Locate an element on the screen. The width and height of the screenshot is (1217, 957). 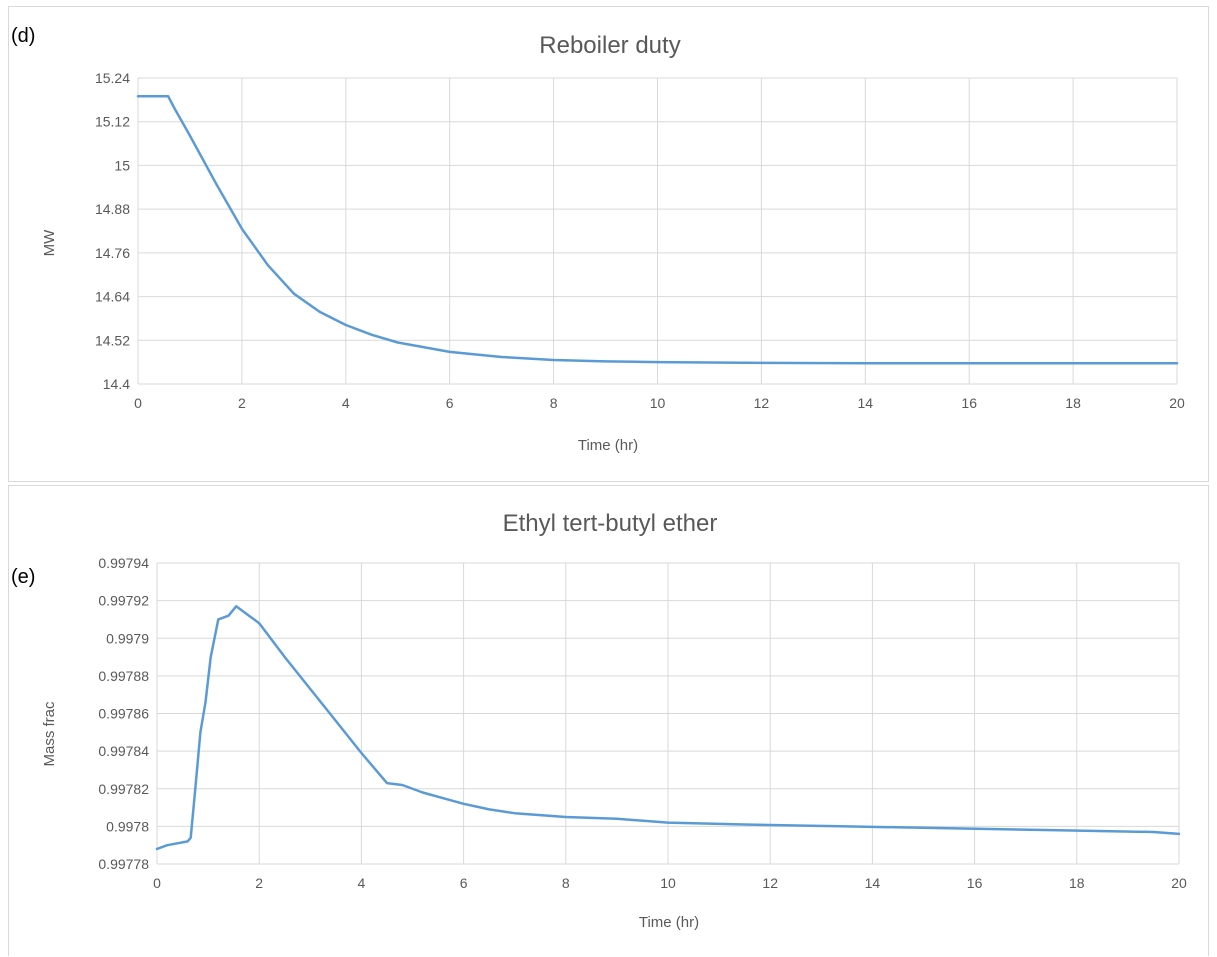
chart-title: Reboiler duty is located at coordinates (609, 45).